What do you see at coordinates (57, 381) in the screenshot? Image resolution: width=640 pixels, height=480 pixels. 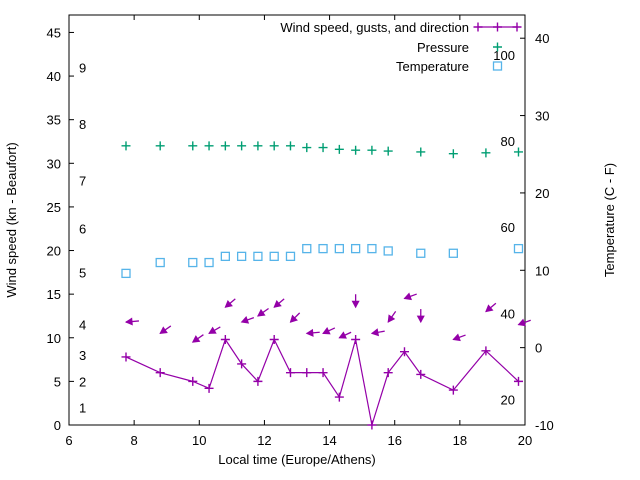 I see `y-tick-label: 5` at bounding box center [57, 381].